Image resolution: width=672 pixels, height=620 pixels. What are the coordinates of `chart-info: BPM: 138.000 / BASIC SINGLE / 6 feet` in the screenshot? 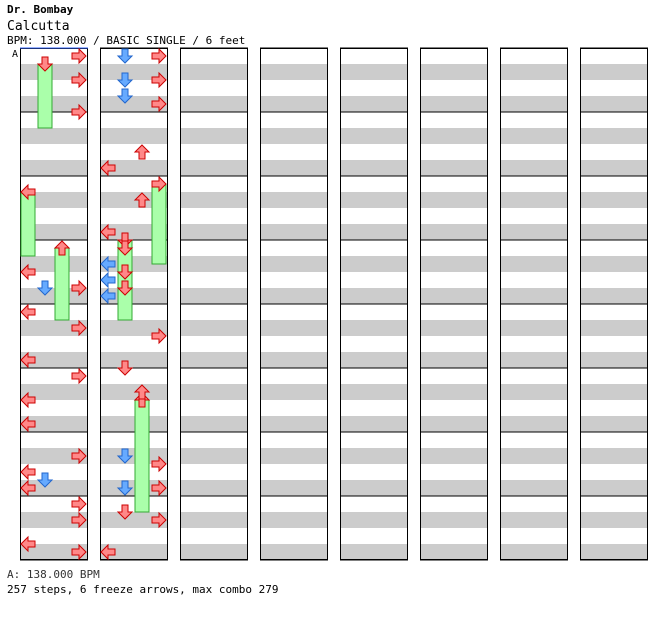 It's located at (126, 40).